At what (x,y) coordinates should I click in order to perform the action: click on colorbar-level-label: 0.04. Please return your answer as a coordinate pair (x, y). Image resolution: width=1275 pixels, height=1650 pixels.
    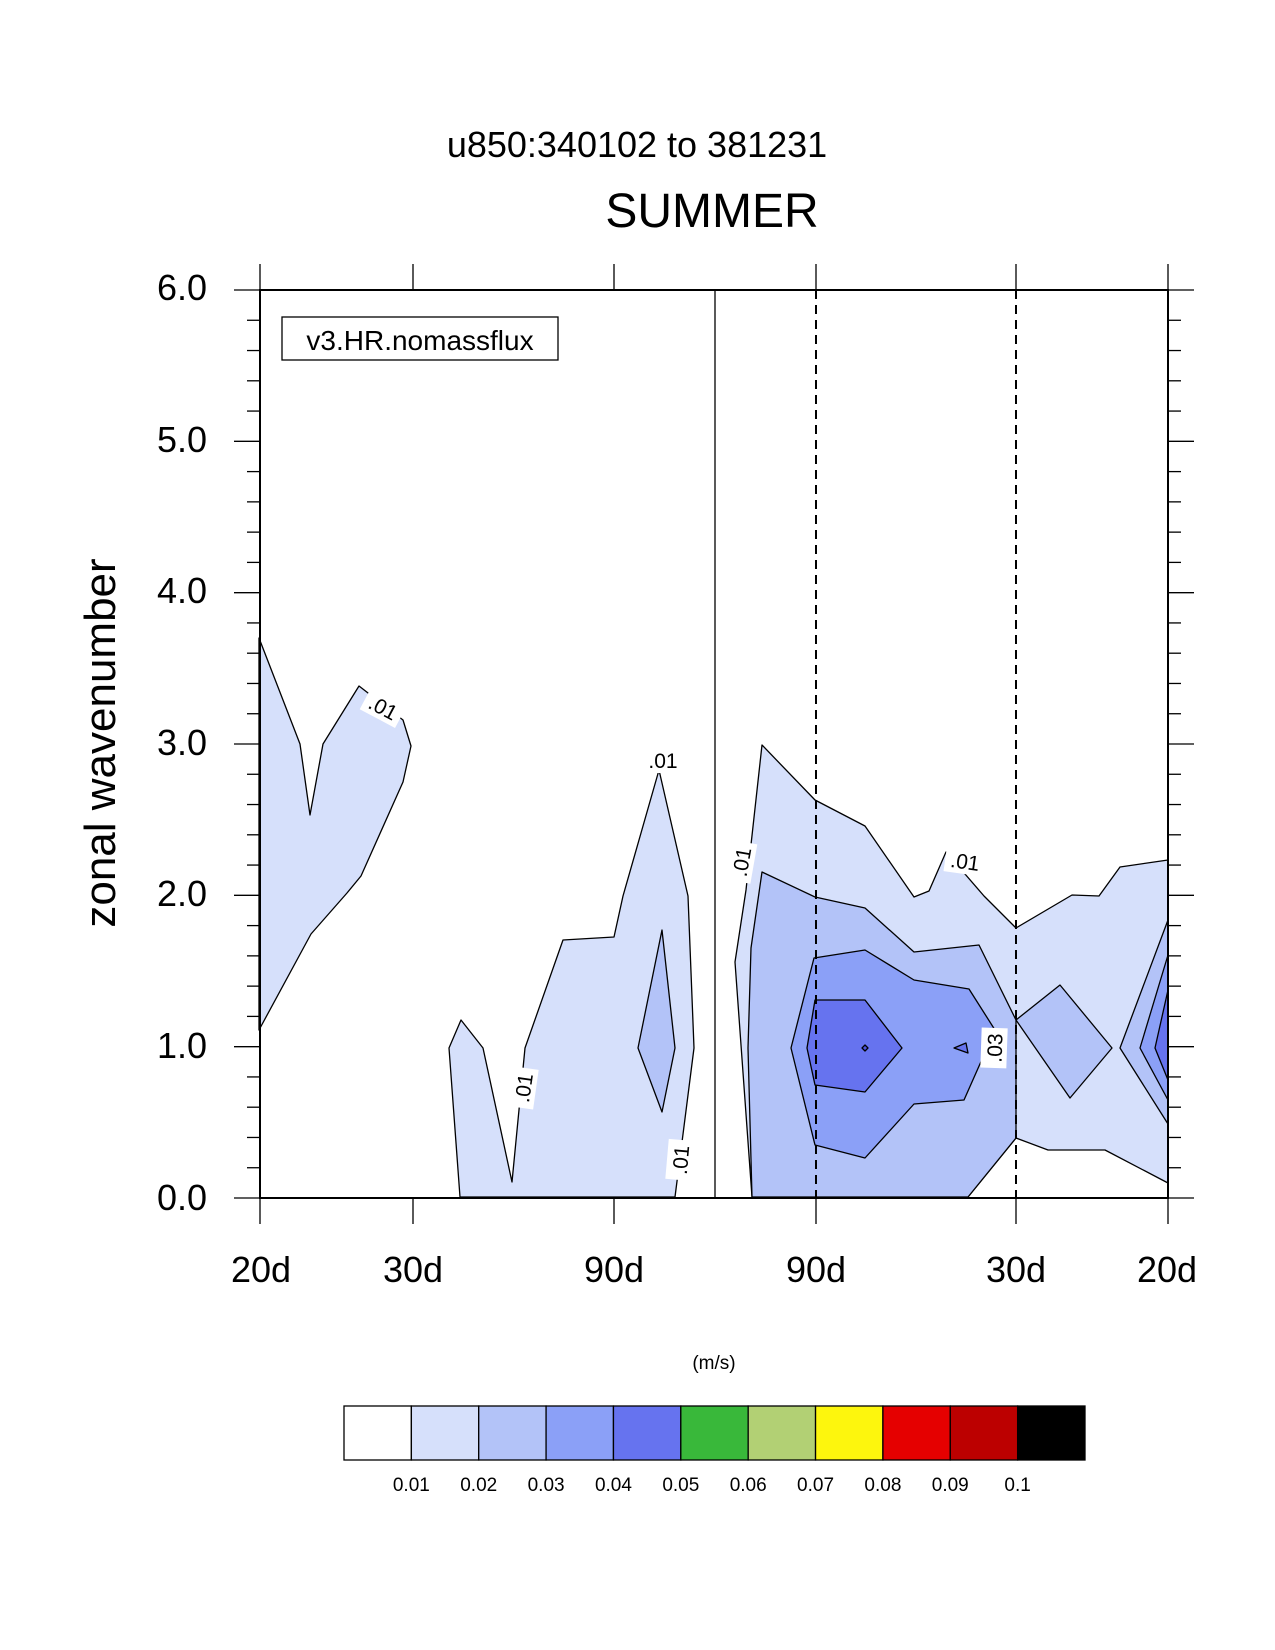
    Looking at the image, I should click on (613, 1485).